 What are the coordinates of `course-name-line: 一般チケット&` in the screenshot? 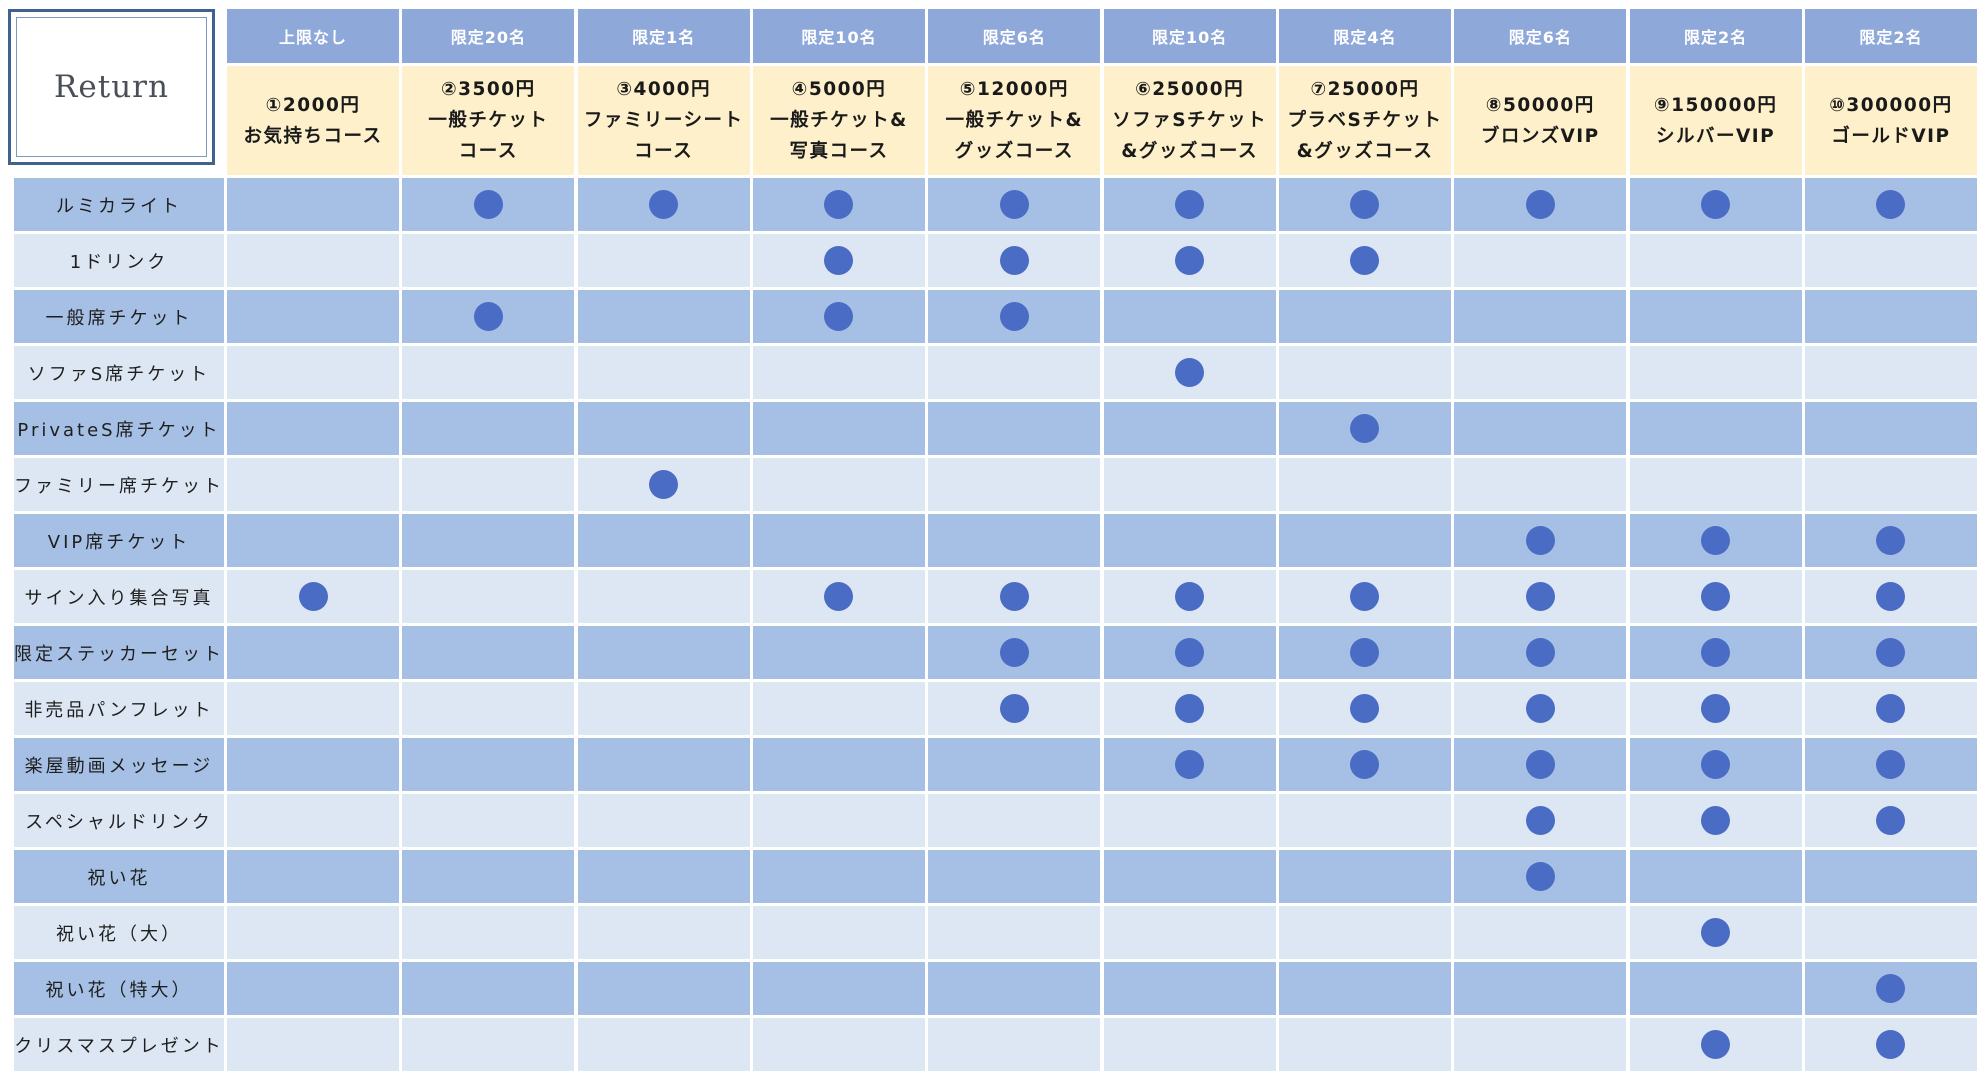 It's located at (1014, 120).